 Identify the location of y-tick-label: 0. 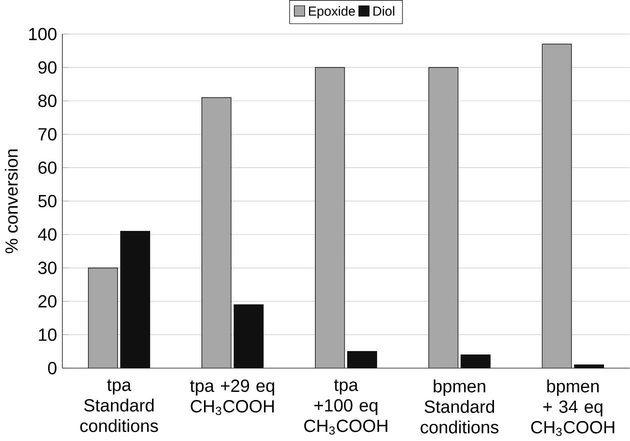
(52, 368).